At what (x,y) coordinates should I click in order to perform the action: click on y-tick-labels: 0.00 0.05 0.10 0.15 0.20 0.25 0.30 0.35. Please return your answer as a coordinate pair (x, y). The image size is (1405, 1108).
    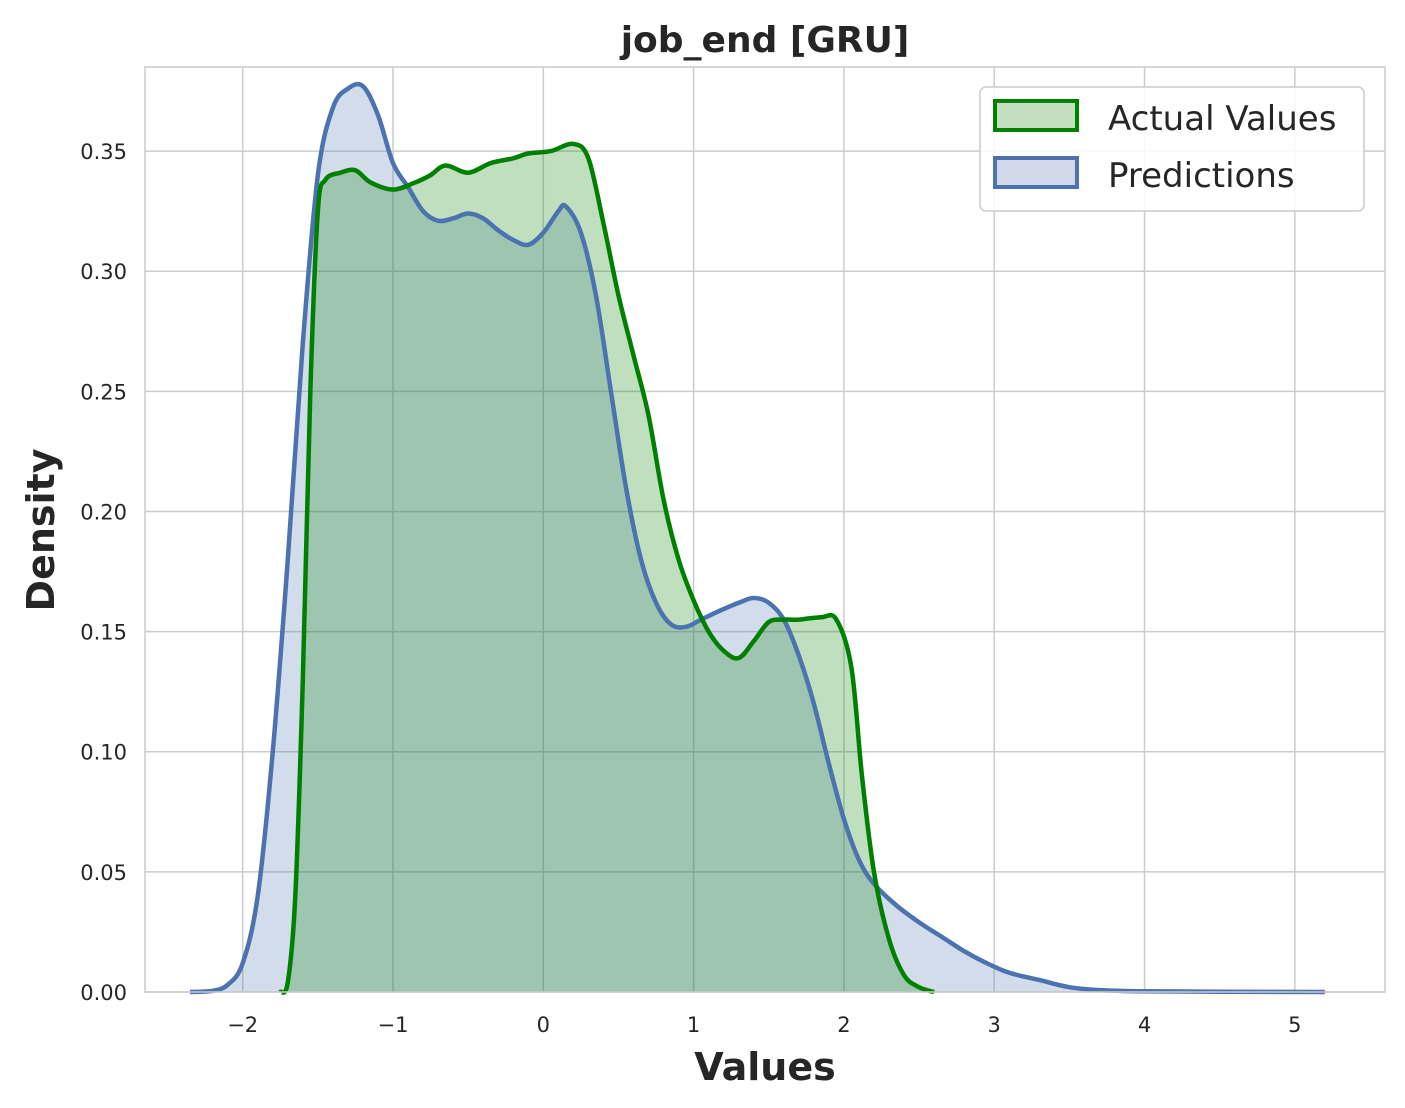
    Looking at the image, I should click on (103, 572).